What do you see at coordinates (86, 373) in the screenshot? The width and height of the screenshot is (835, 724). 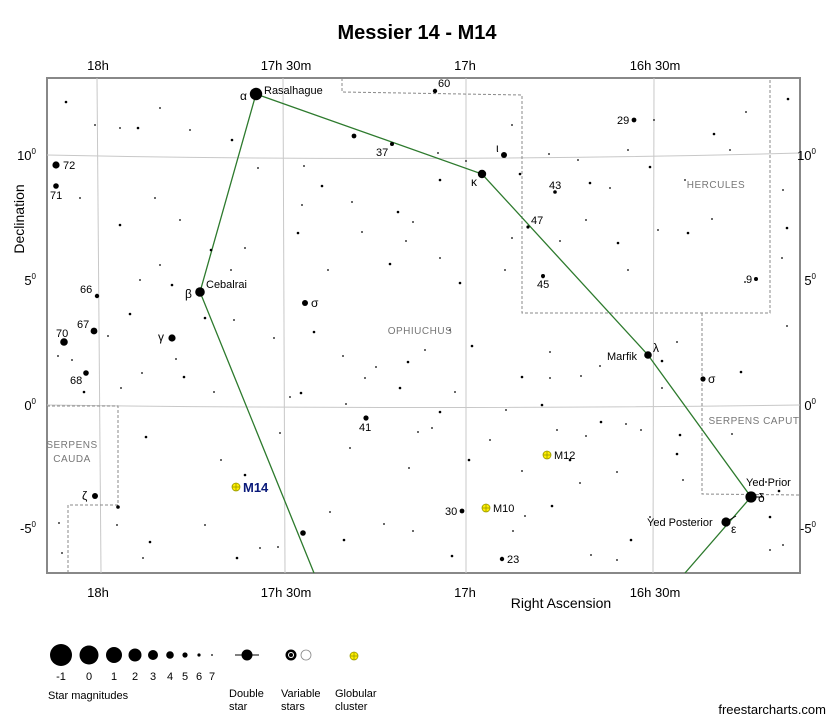 I see `star-n68` at bounding box center [86, 373].